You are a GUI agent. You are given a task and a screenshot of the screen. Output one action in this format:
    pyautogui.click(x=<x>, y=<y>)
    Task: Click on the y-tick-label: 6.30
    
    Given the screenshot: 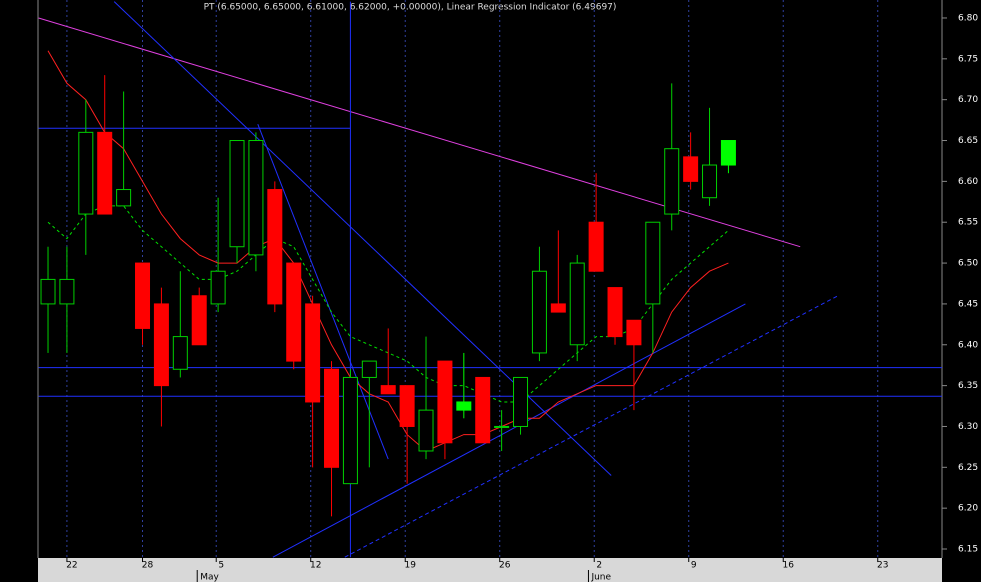 What is the action you would take?
    pyautogui.click(x=968, y=427)
    